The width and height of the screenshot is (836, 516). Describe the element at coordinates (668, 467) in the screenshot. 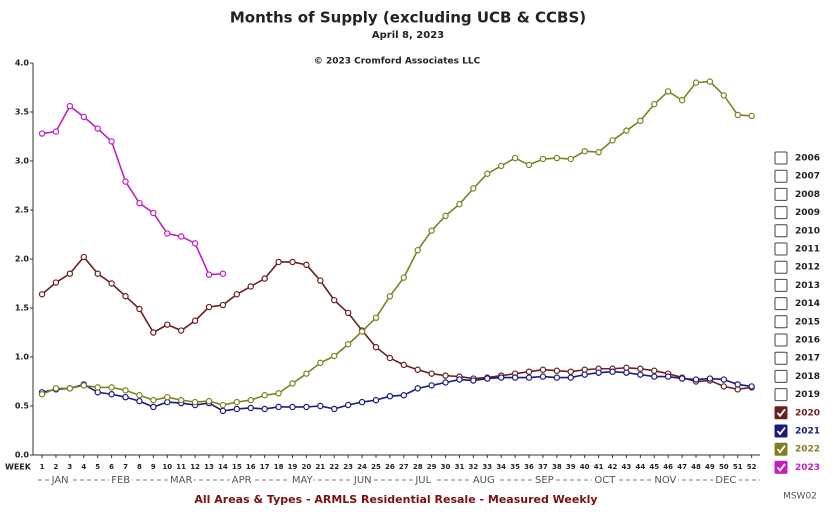

I see `x-tick-label: 46` at that location.